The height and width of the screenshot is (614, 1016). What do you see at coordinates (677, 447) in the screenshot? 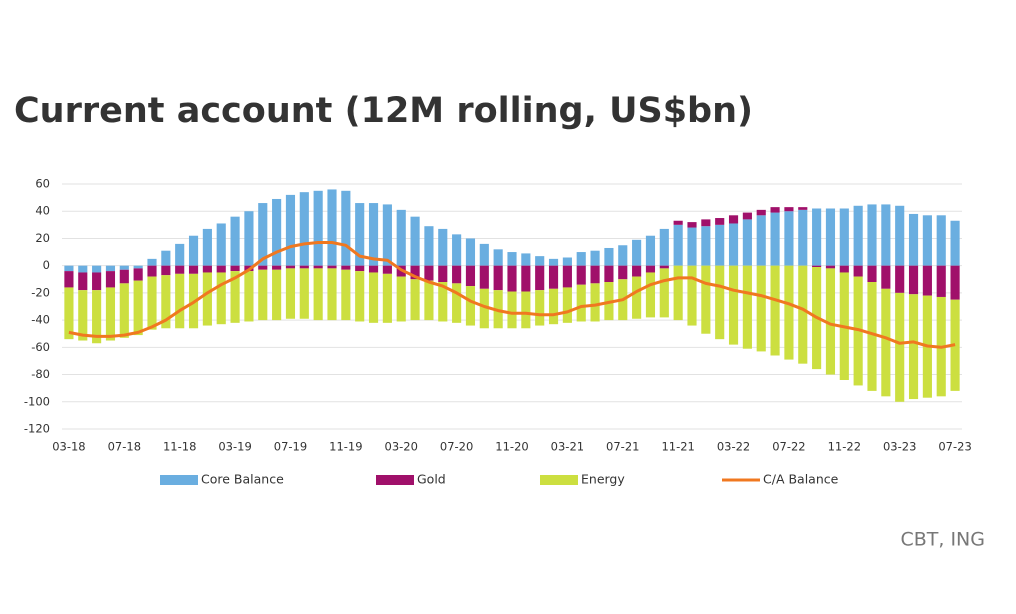
I see `x-tick-label: 11-21` at bounding box center [677, 447].